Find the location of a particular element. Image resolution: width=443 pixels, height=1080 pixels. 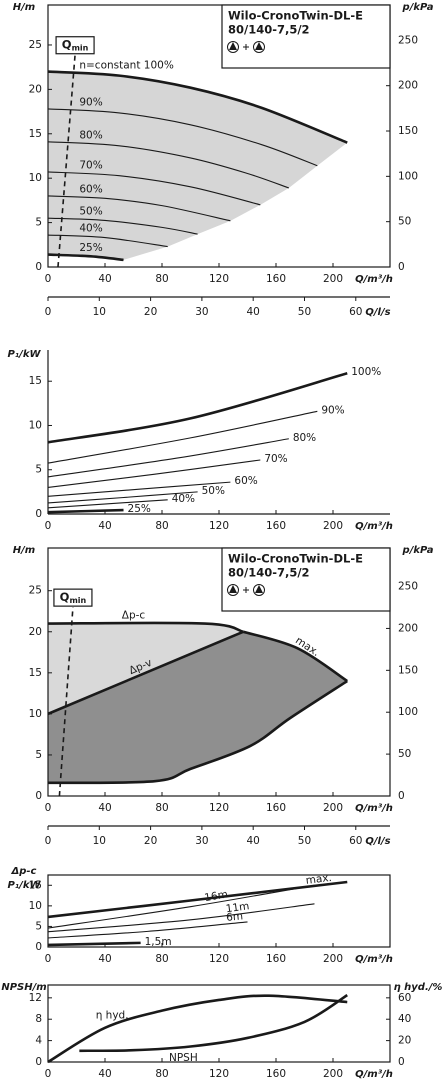

curve-label: Δp-c is located at coordinates (134, 616).